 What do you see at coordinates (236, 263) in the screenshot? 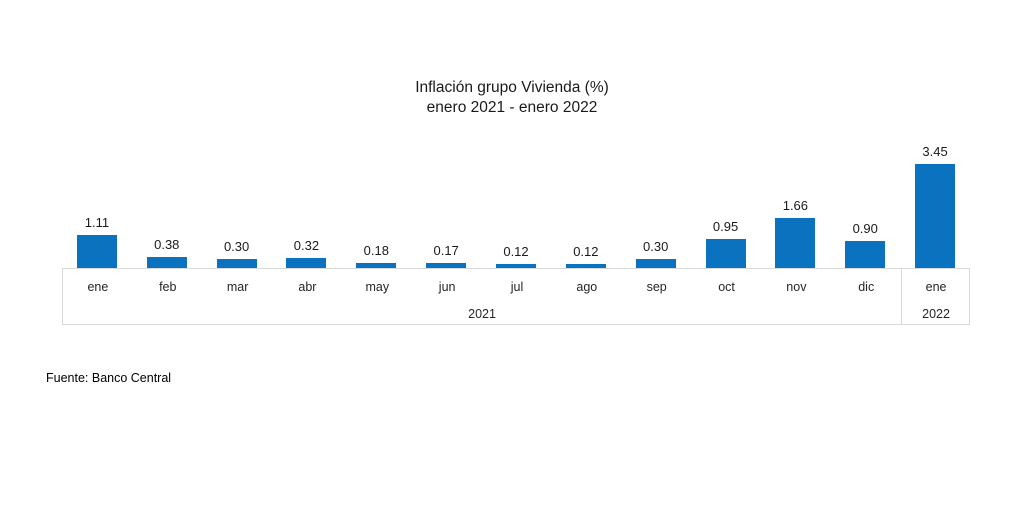
I see `bar-2-mar` at bounding box center [236, 263].